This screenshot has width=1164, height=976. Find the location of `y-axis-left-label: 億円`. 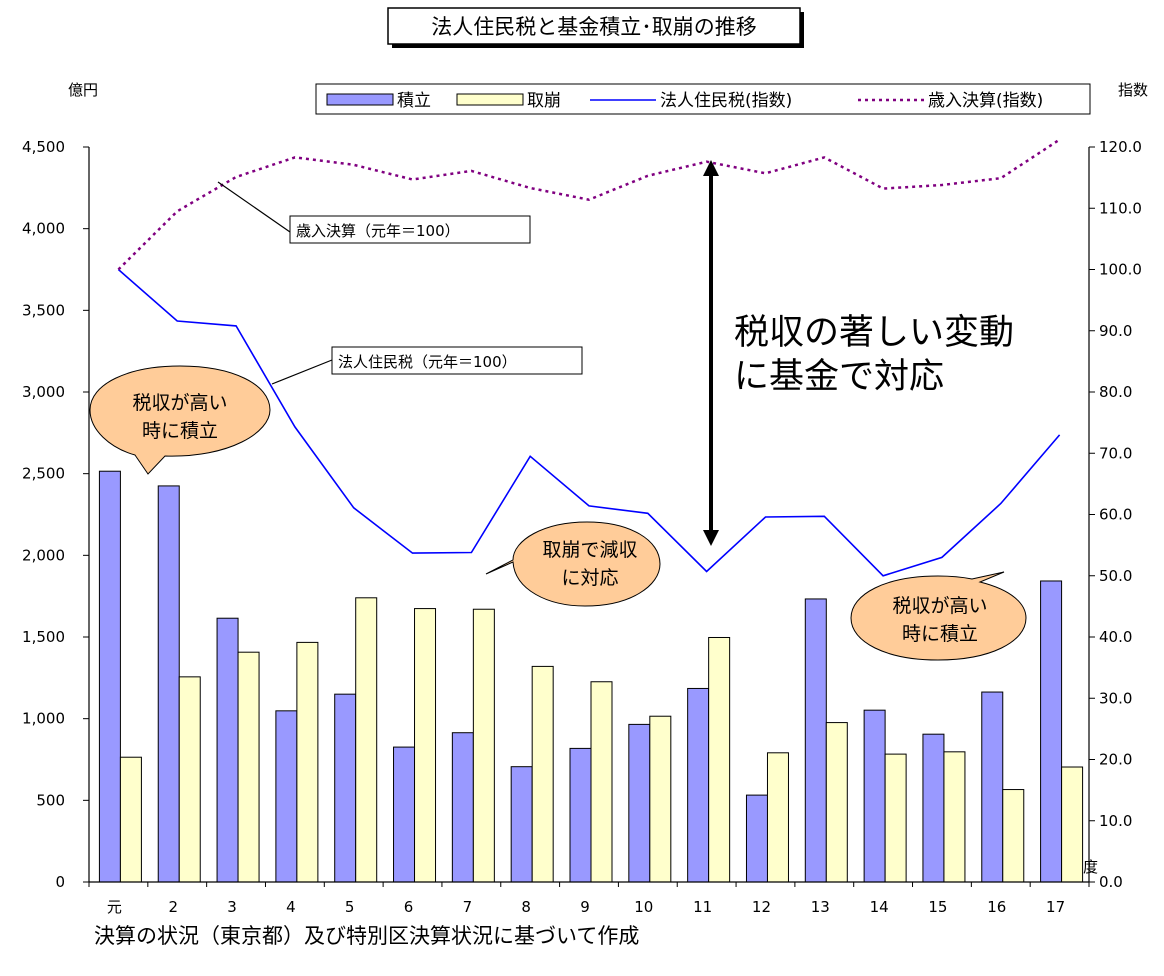

y-axis-left-label: 億円 is located at coordinates (83, 90).